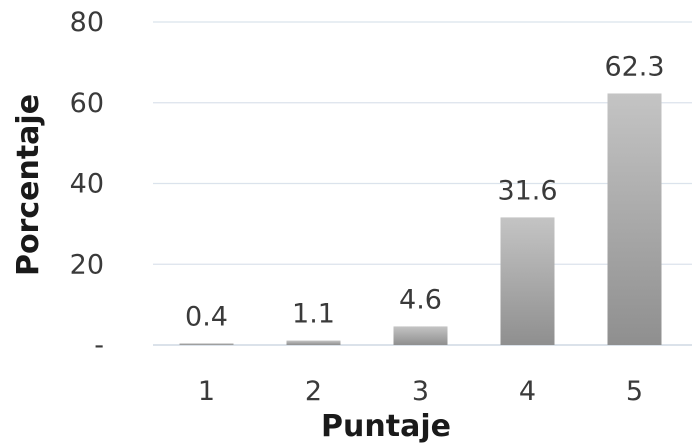 The image size is (692, 445). I want to click on x-axis-title: Puntaje, so click(386, 426).